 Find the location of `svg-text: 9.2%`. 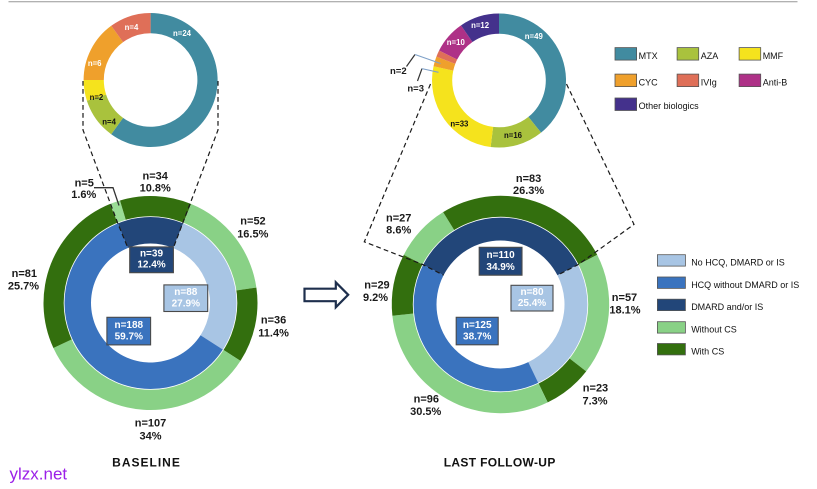

svg-text: 9.2% is located at coordinates (375, 298).